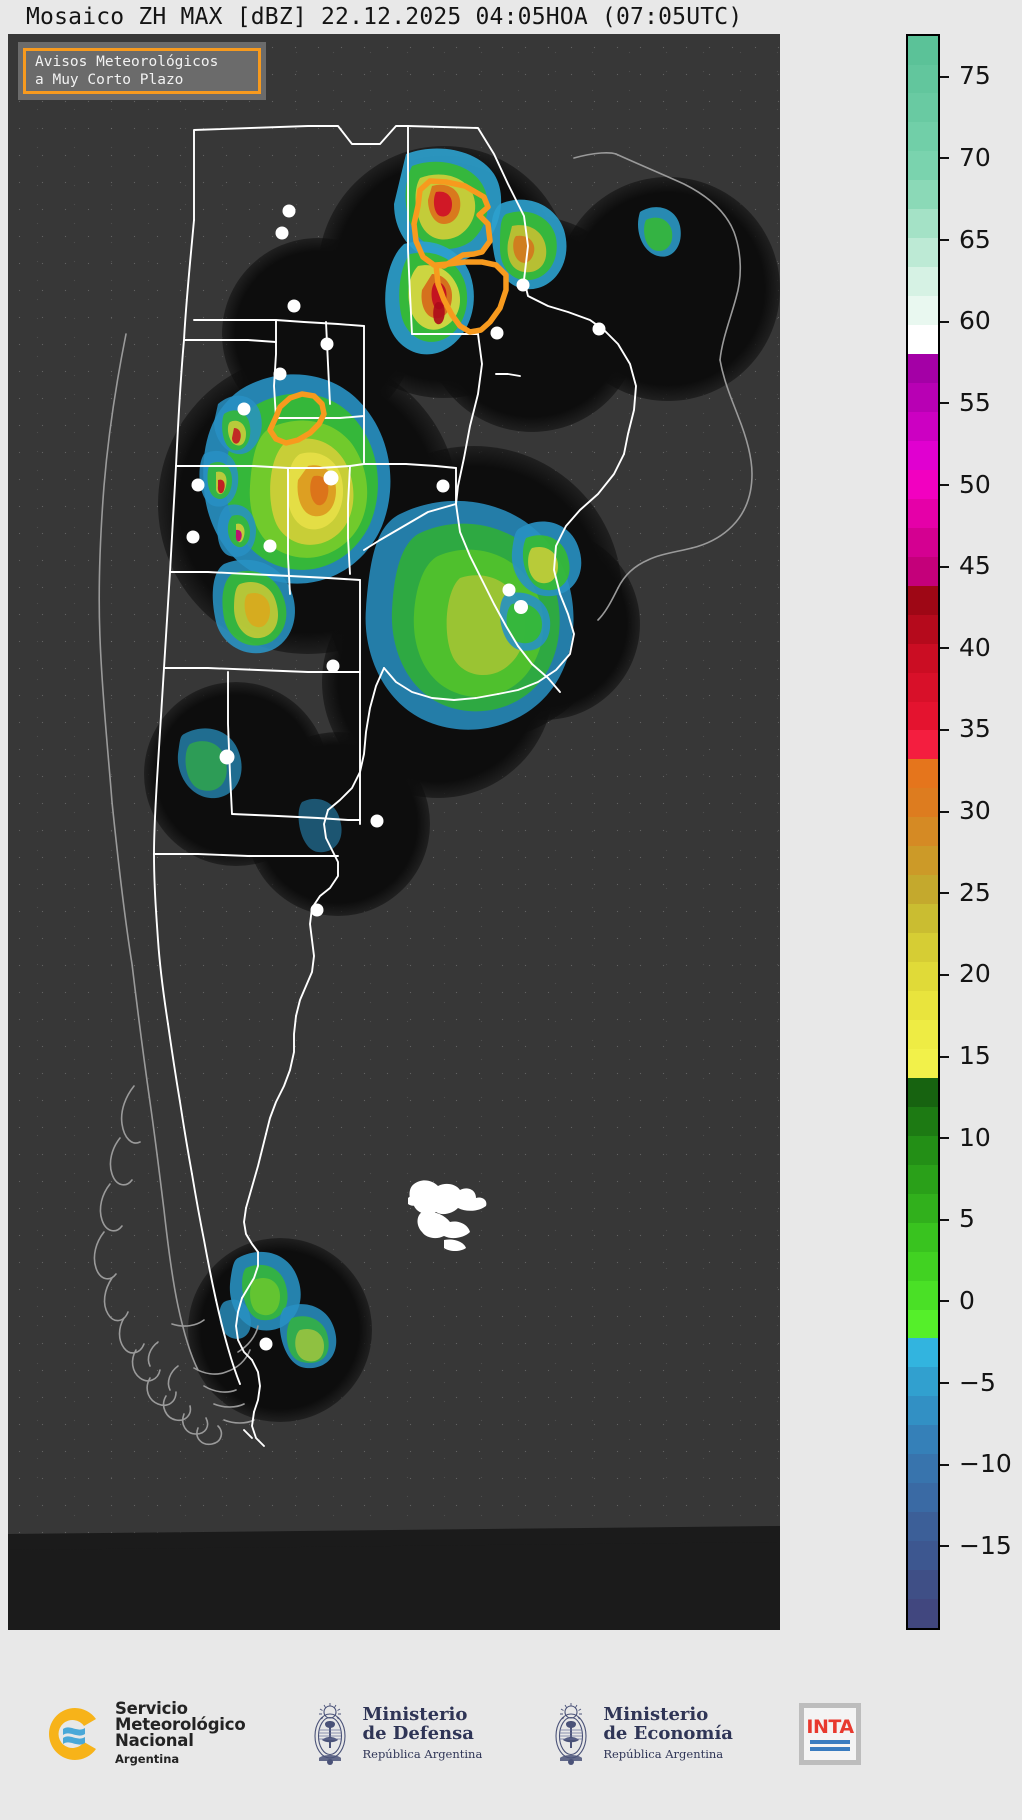 Image resolution: width=1022 pixels, height=1820 pixels. What do you see at coordinates (656, 1714) in the screenshot?
I see `economia-line-1: Ministerio` at bounding box center [656, 1714].